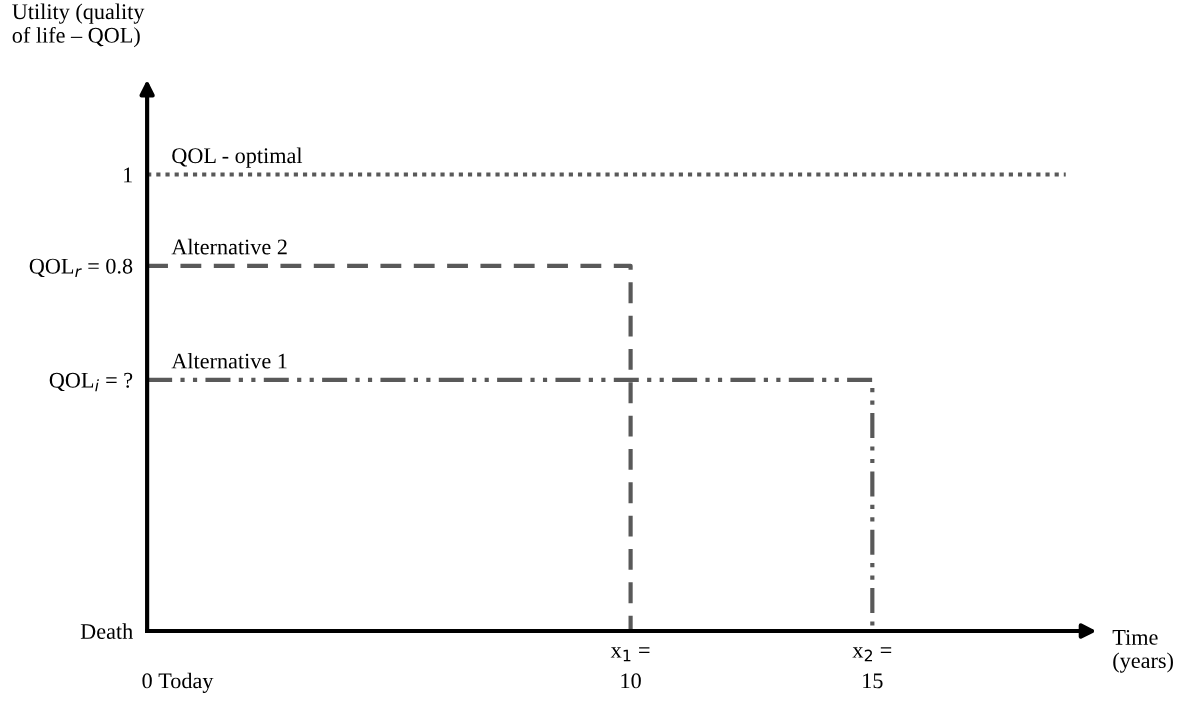 Image resolution: width=1177 pixels, height=711 pixels. Describe the element at coordinates (630, 654) in the screenshot. I see `annotation: x$_{1}$ =` at that location.